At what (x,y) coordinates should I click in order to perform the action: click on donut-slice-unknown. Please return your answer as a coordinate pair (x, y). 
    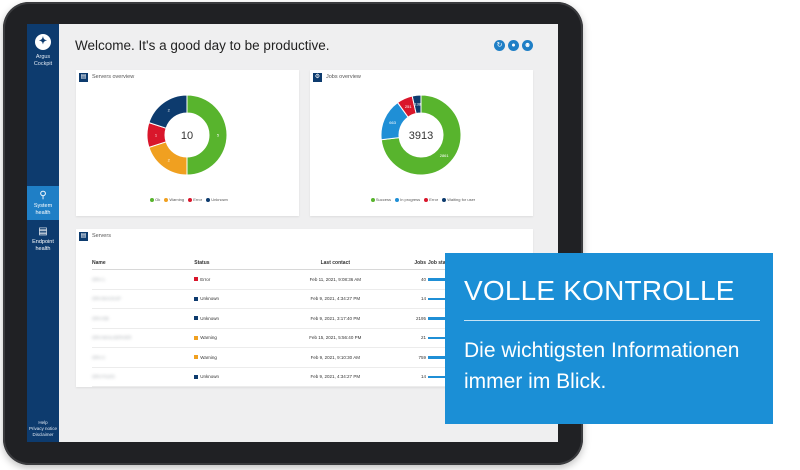
    Looking at the image, I should click on (168, 111).